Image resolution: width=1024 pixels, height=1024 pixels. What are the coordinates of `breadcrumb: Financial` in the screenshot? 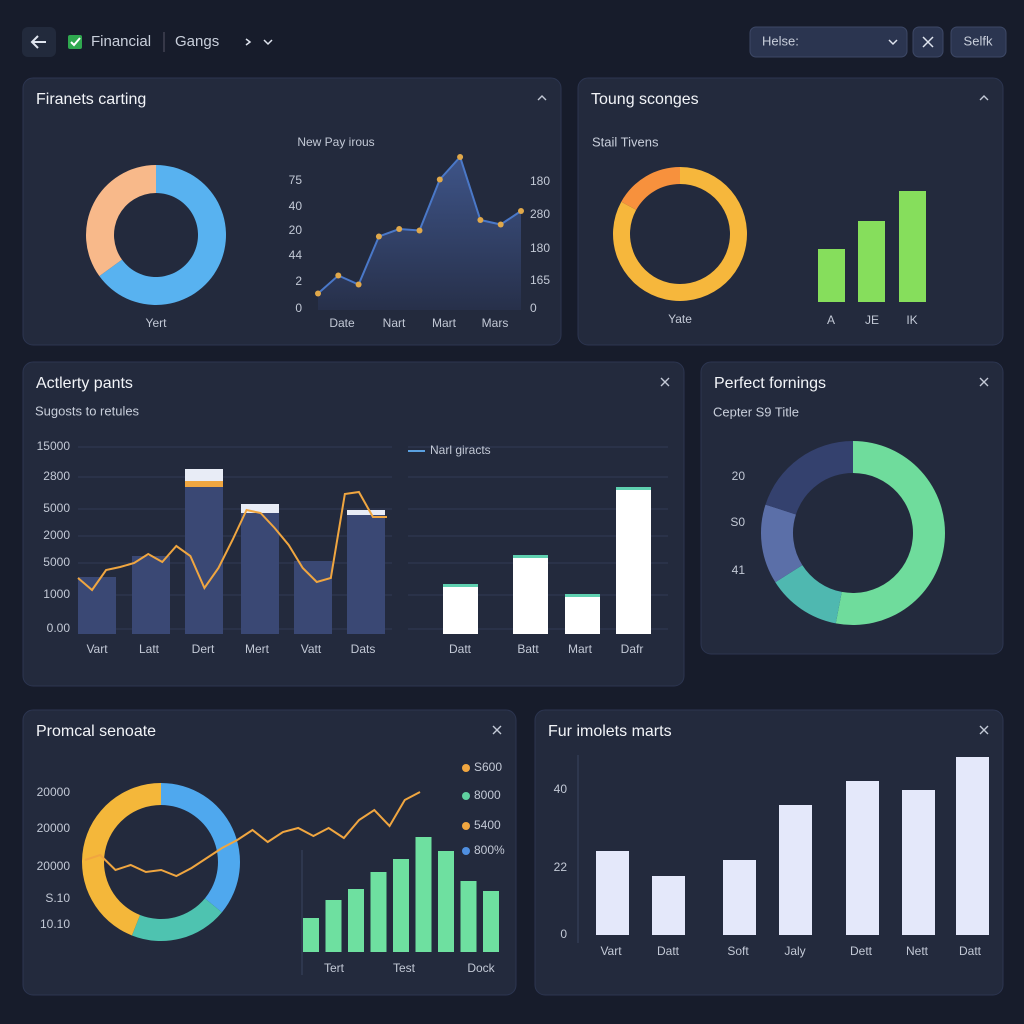 It's located at (121, 41).